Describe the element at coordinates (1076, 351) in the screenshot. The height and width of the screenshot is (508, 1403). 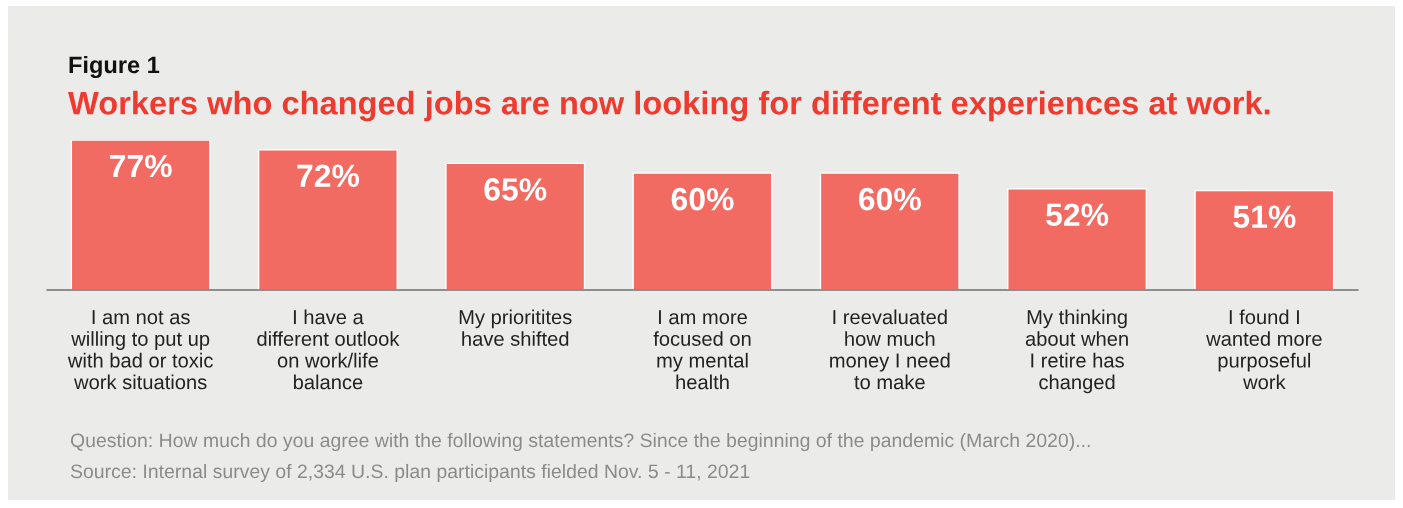
I see `x-tick-label: My thinking about when I retire has changed` at that location.